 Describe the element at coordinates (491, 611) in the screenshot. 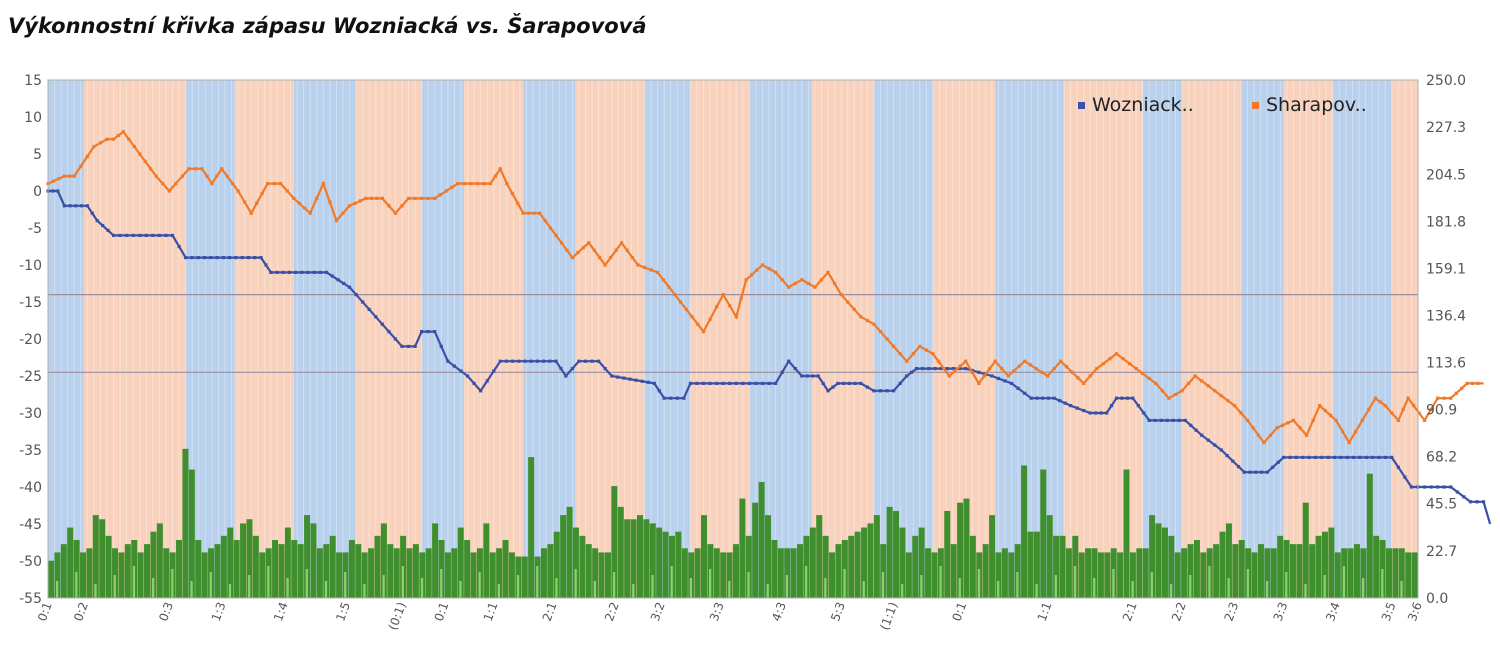

I see `x-tick-label: 1:1` at that location.